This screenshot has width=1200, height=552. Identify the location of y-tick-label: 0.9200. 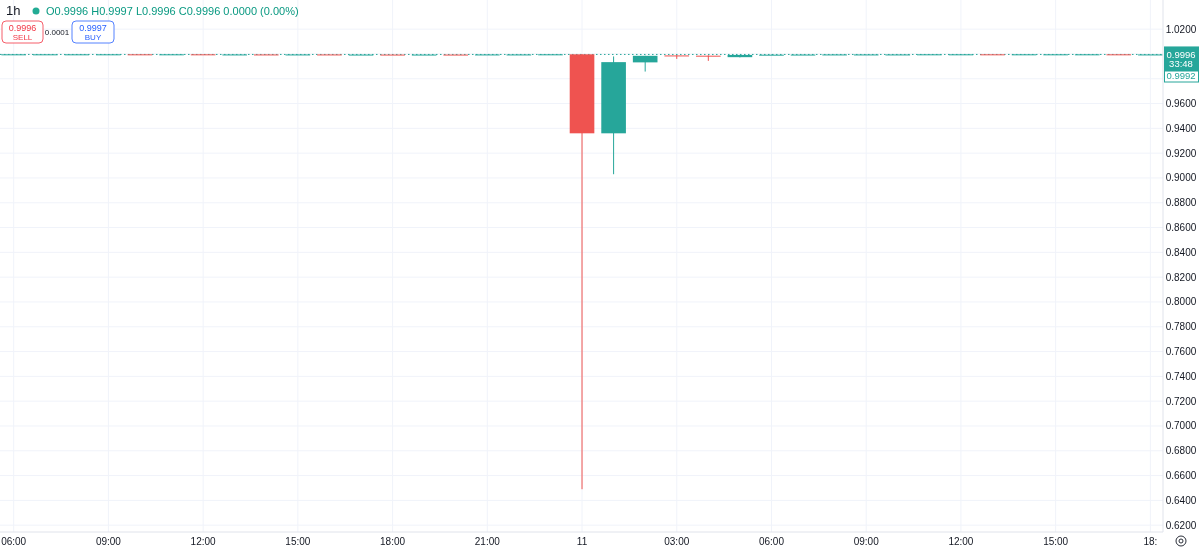
(1181, 153).